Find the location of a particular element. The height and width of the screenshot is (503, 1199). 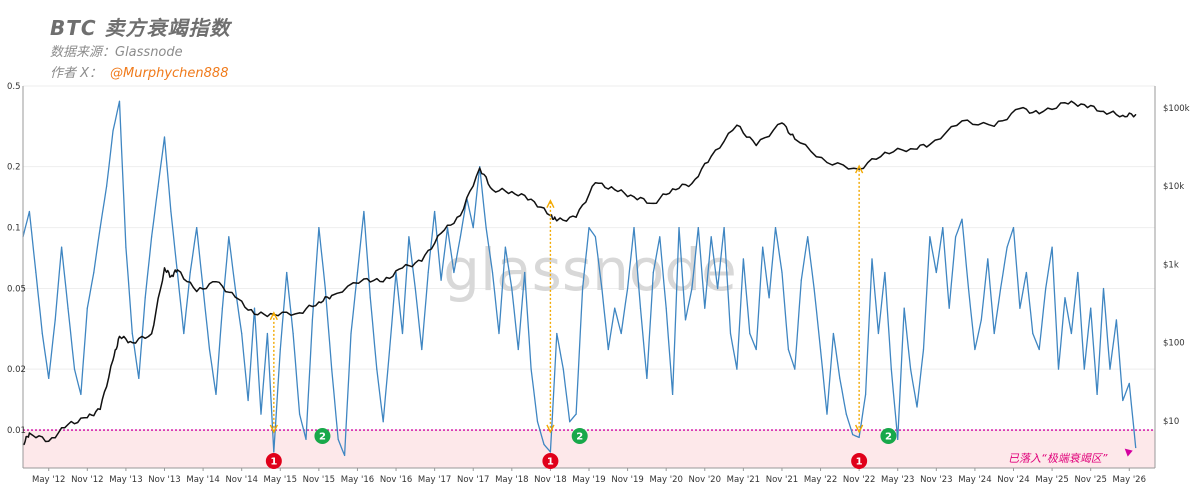

x-tick-label: Nov '17 is located at coordinates (473, 480).